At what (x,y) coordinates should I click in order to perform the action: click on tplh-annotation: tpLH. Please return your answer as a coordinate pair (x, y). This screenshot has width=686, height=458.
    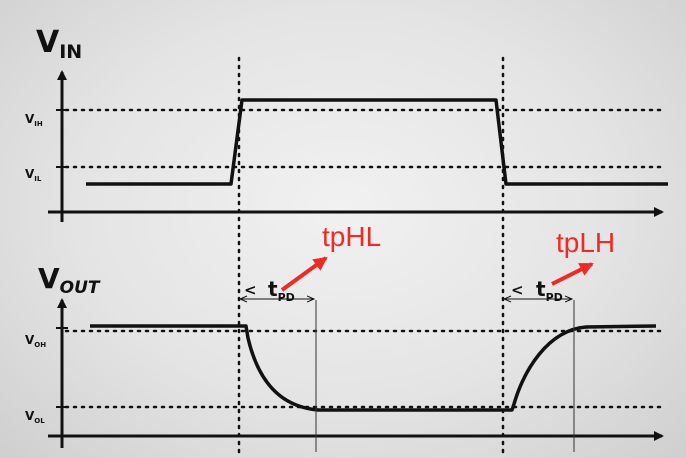
    Looking at the image, I should click on (585, 242).